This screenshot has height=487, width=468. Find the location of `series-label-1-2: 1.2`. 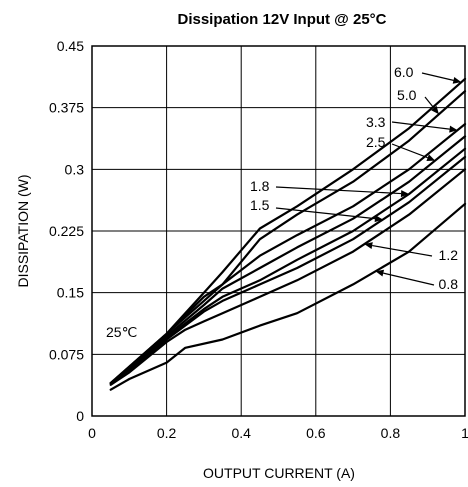

series-label-1-2: 1.2 is located at coordinates (449, 255).